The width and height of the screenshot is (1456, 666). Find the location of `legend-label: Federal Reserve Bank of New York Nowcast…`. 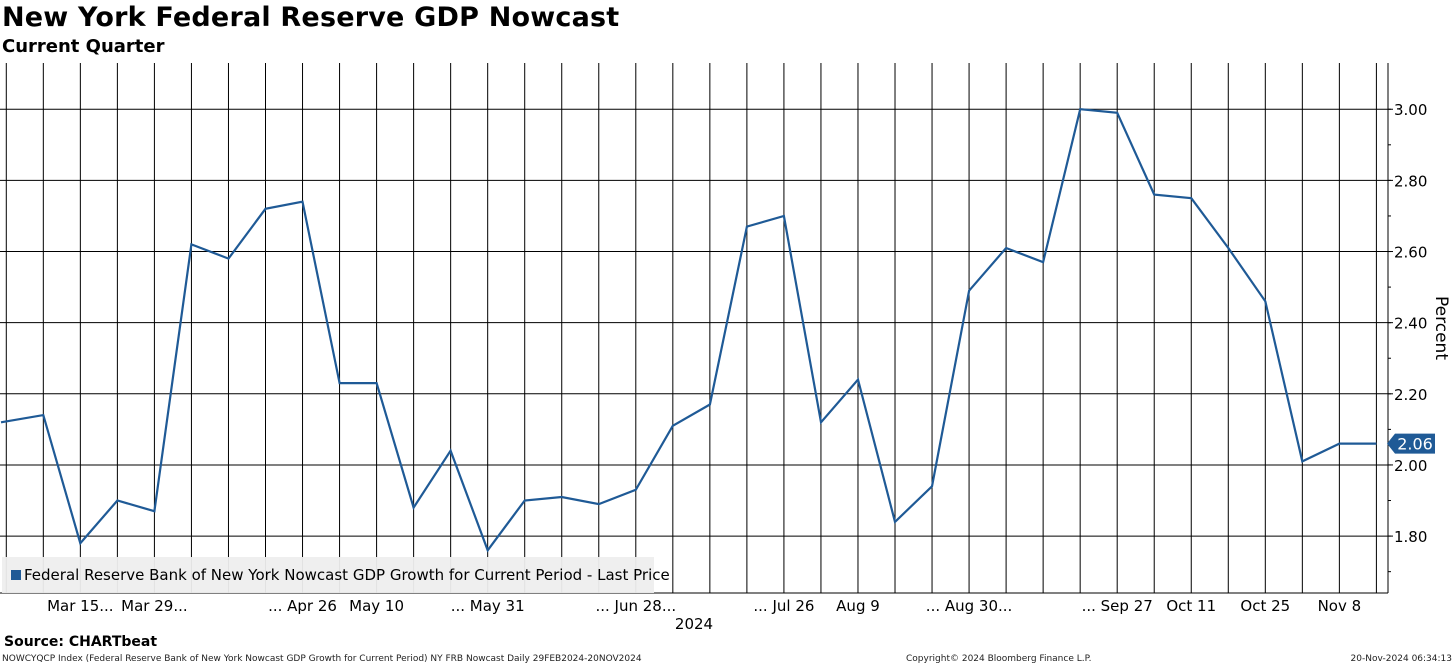

legend-label: Federal Reserve Bank of New York Nowcast… is located at coordinates (347, 575).